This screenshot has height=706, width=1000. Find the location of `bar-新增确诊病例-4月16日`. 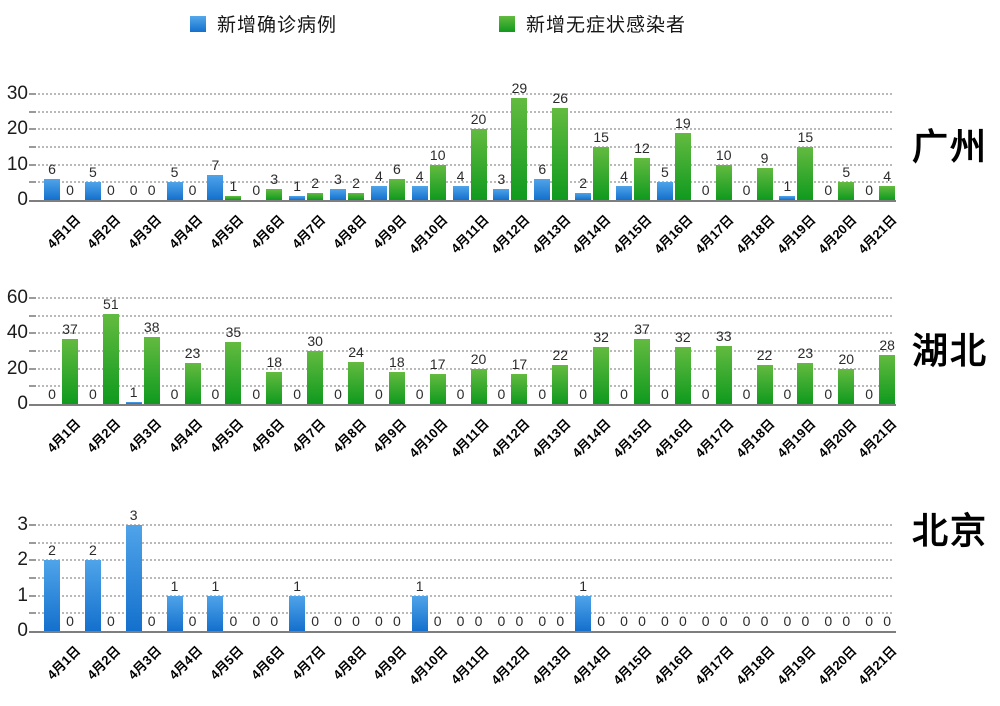

bar-新增确诊病例-4月16日 is located at coordinates (664, 191).